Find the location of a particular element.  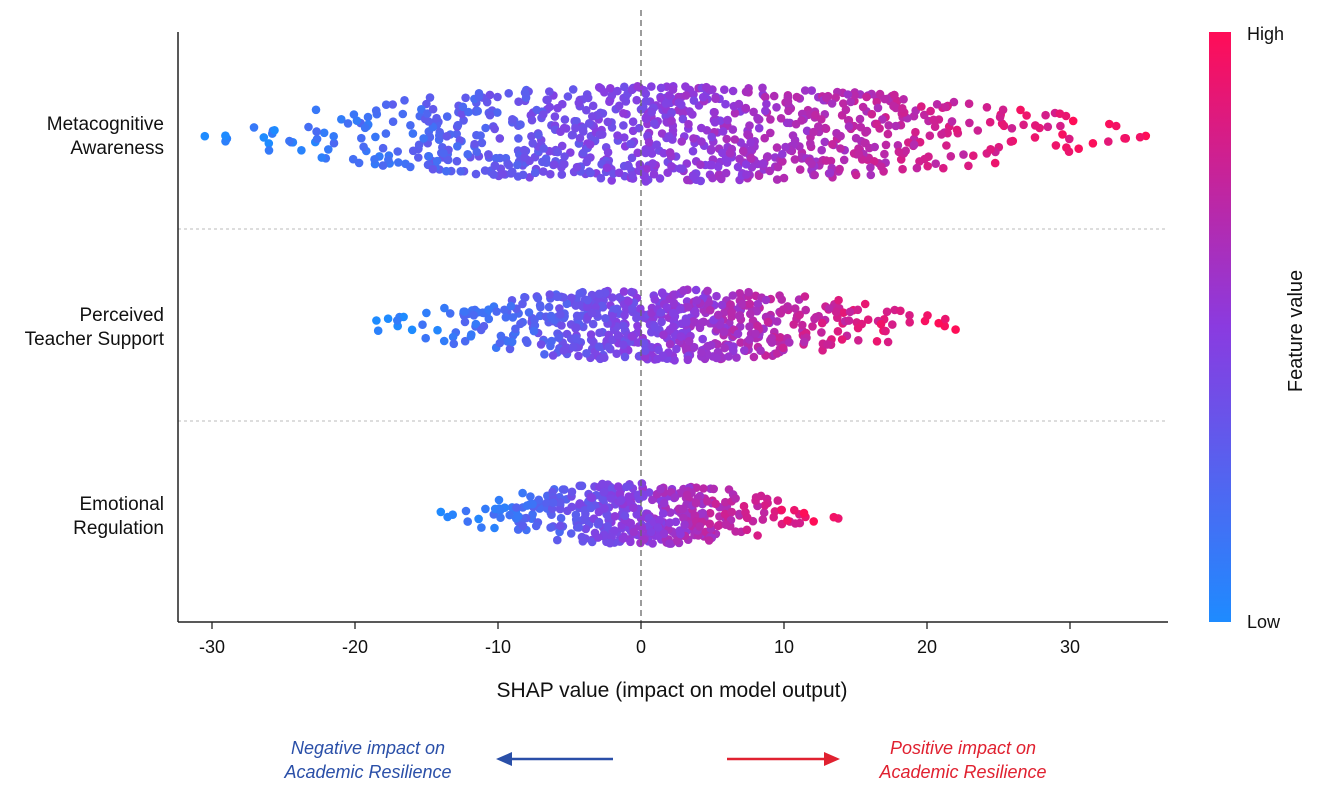

negative-impact-annotation: Negative impact on Academic Resilience is located at coordinates (368, 760).